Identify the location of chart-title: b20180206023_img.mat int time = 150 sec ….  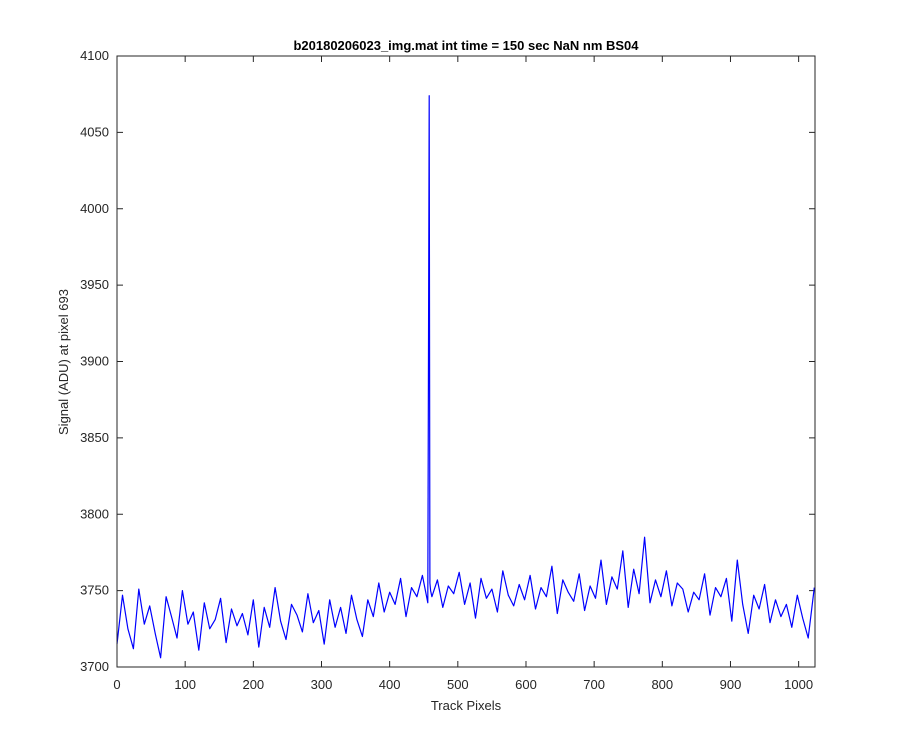
(466, 45).